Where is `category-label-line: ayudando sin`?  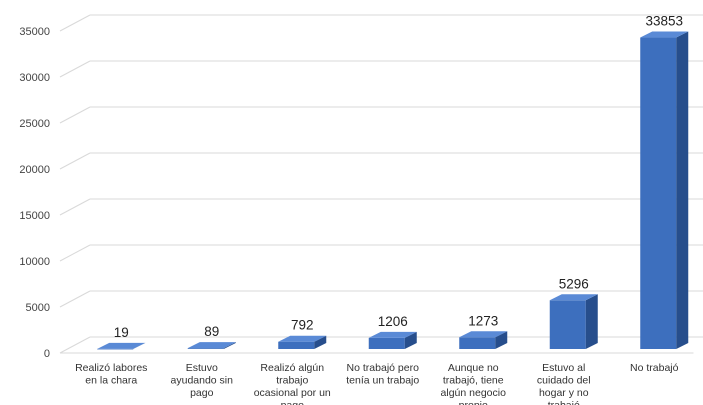 category-label-line: ayudando sin is located at coordinates (202, 381).